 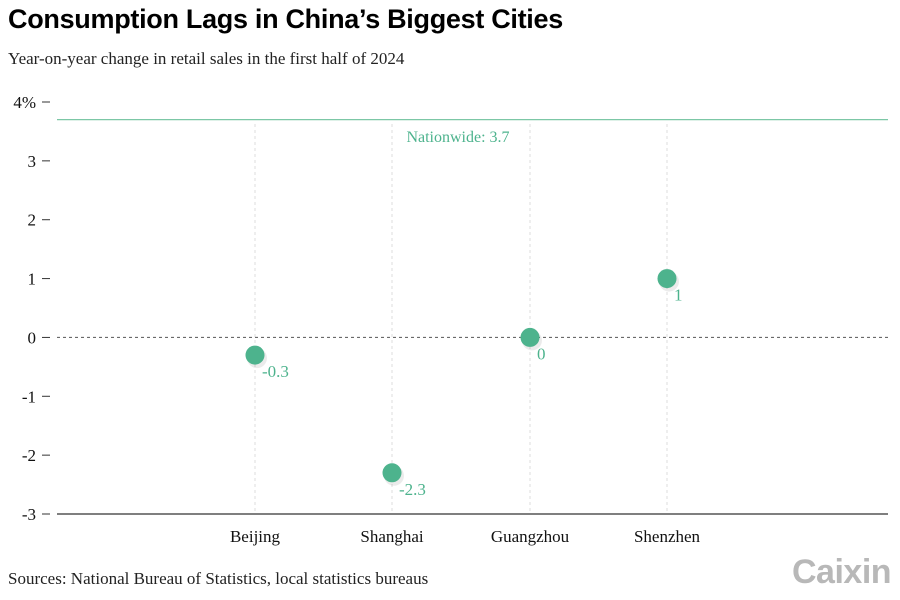 What do you see at coordinates (29, 455) in the screenshot?
I see `y-tick-label: -2` at bounding box center [29, 455].